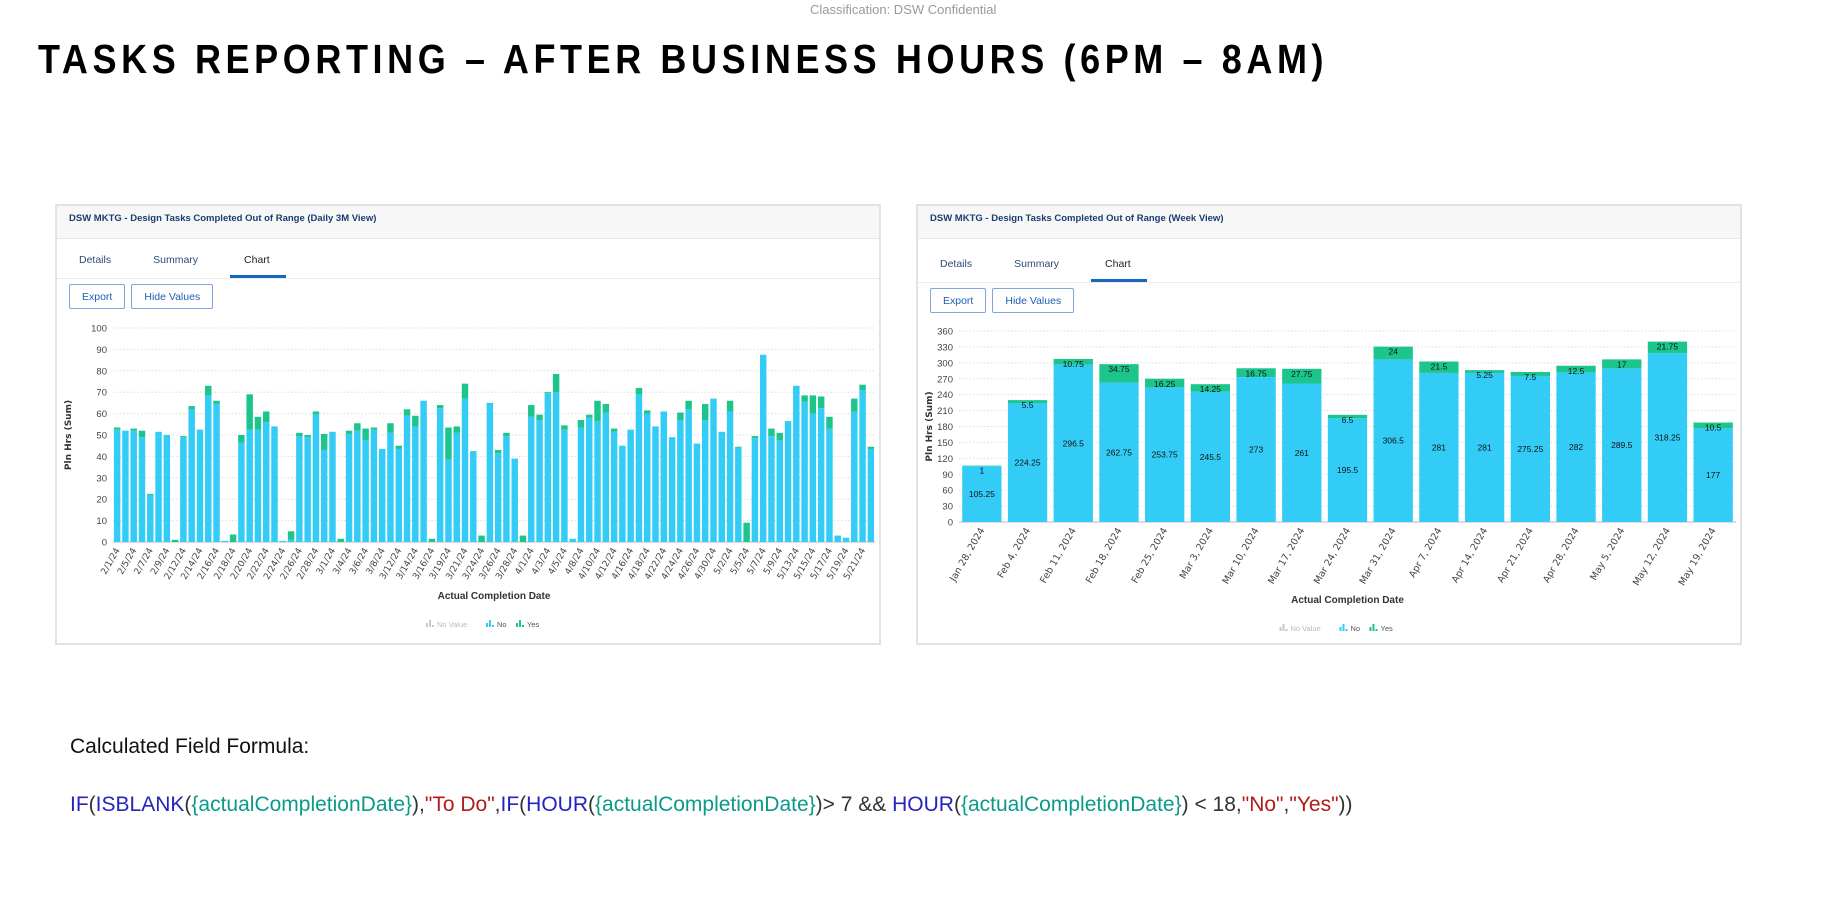 The image size is (1830, 920). I want to click on y-axis-title: Pln Hrs (Sum), so click(69, 435).